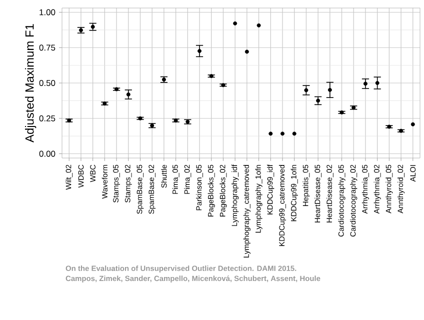  I want to click on y-tick-label: 0.00, so click(47, 153).